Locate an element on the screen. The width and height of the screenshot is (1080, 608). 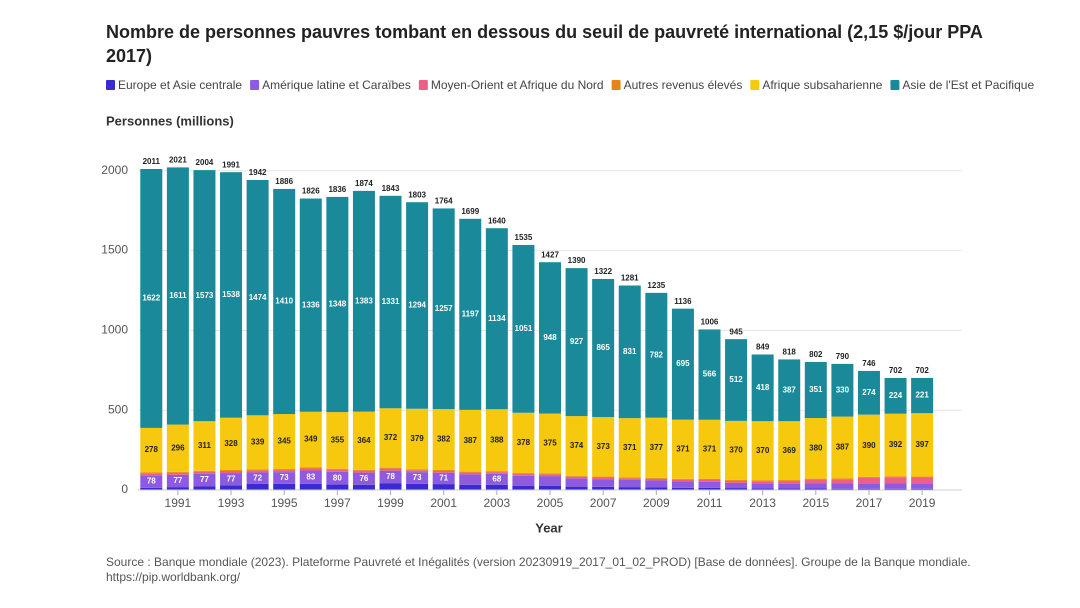
x-tick-label: 2015 is located at coordinates (815, 503).